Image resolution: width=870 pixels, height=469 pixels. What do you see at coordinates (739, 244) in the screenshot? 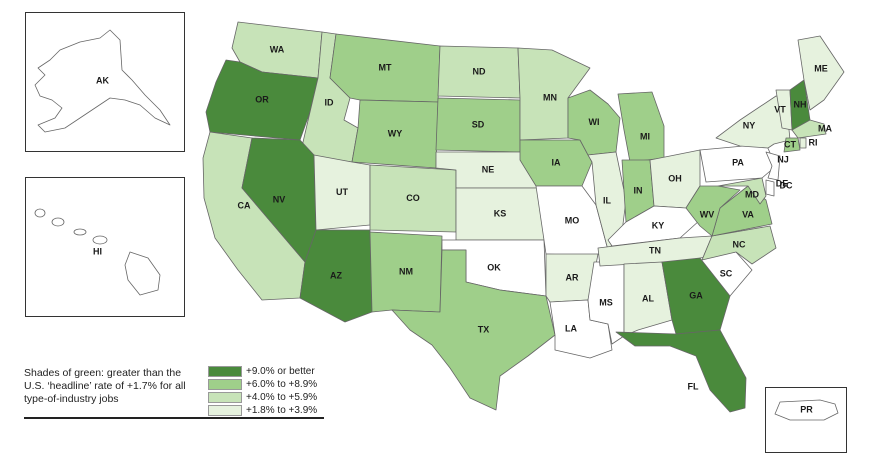
I see `state-label-NC: NC` at bounding box center [739, 244].